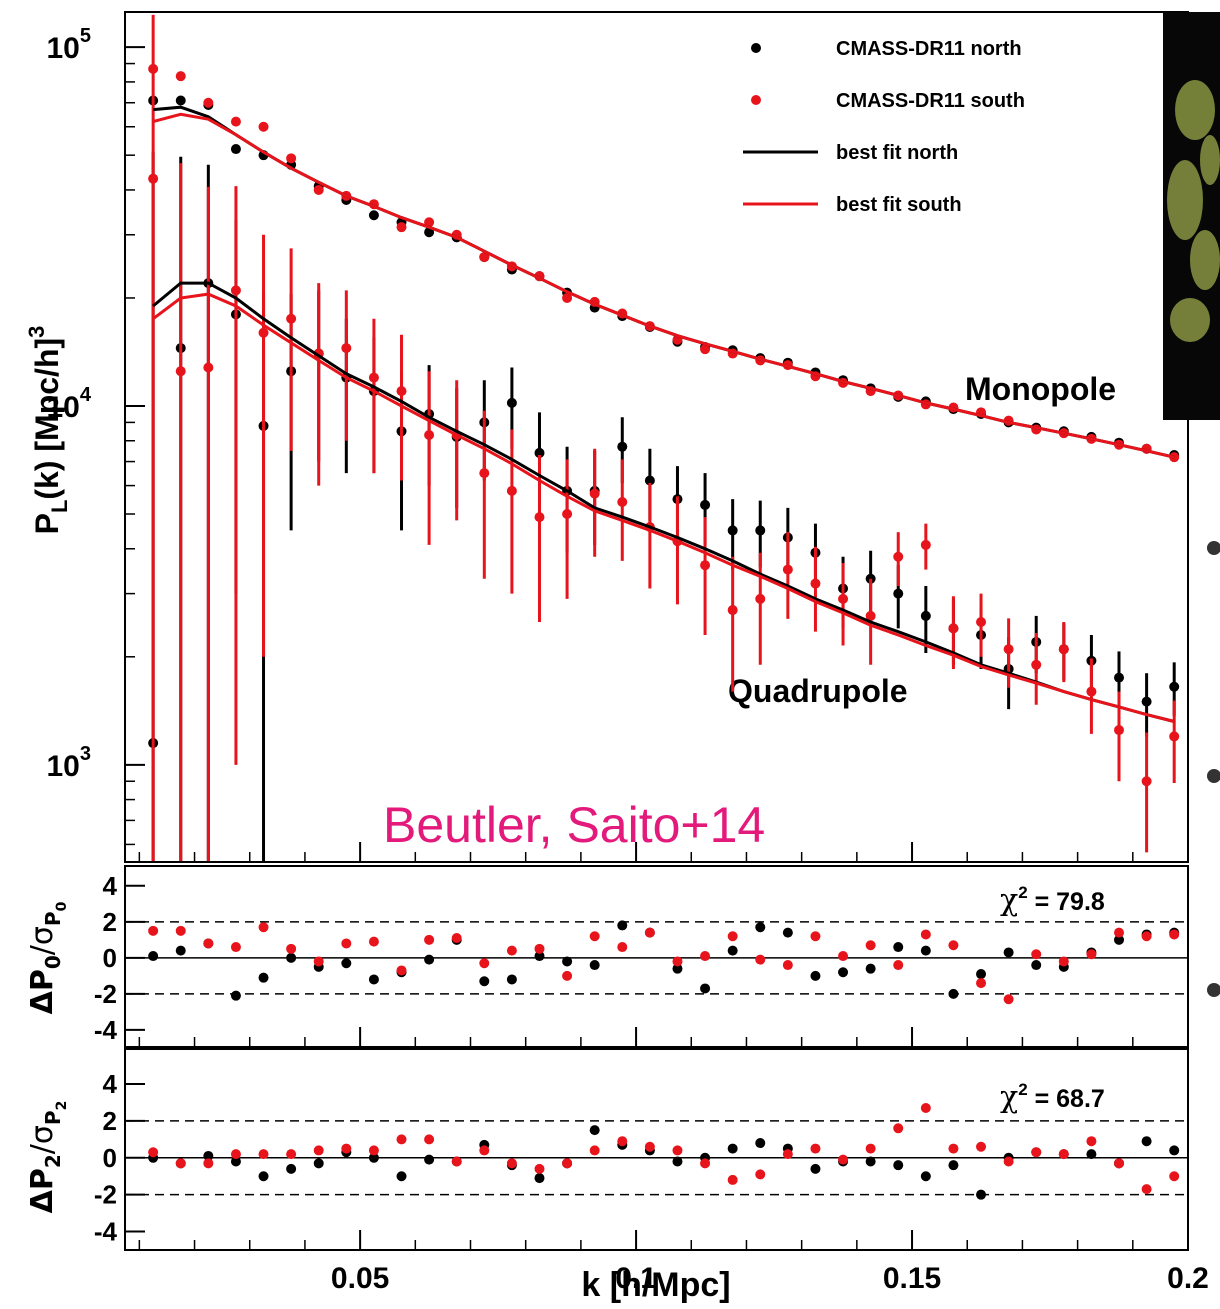 This screenshot has width=1220, height=1309. What do you see at coordinates (574, 825) in the screenshot?
I see `annotation: Beutler, Saito+14` at bounding box center [574, 825].